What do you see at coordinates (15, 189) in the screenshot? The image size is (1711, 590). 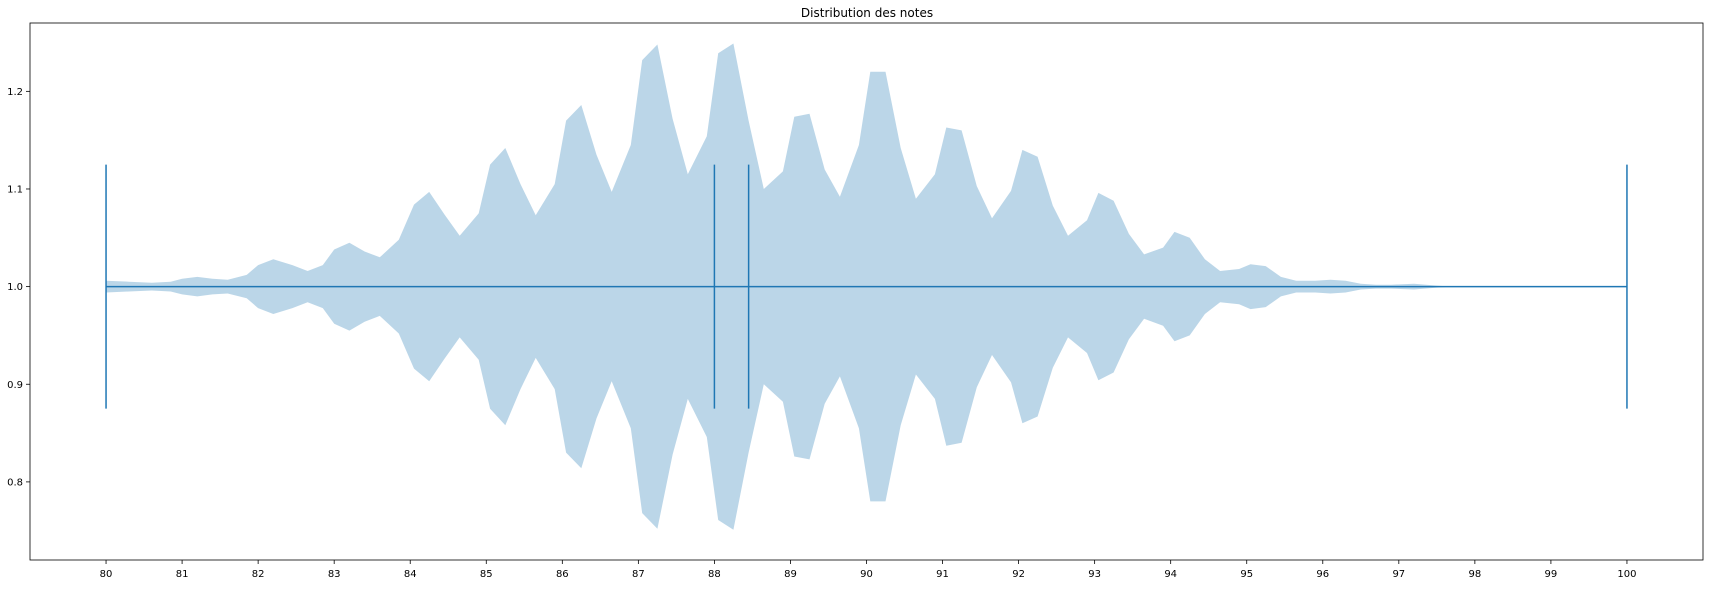 I see `y-tick-label: 1.1` at bounding box center [15, 189].